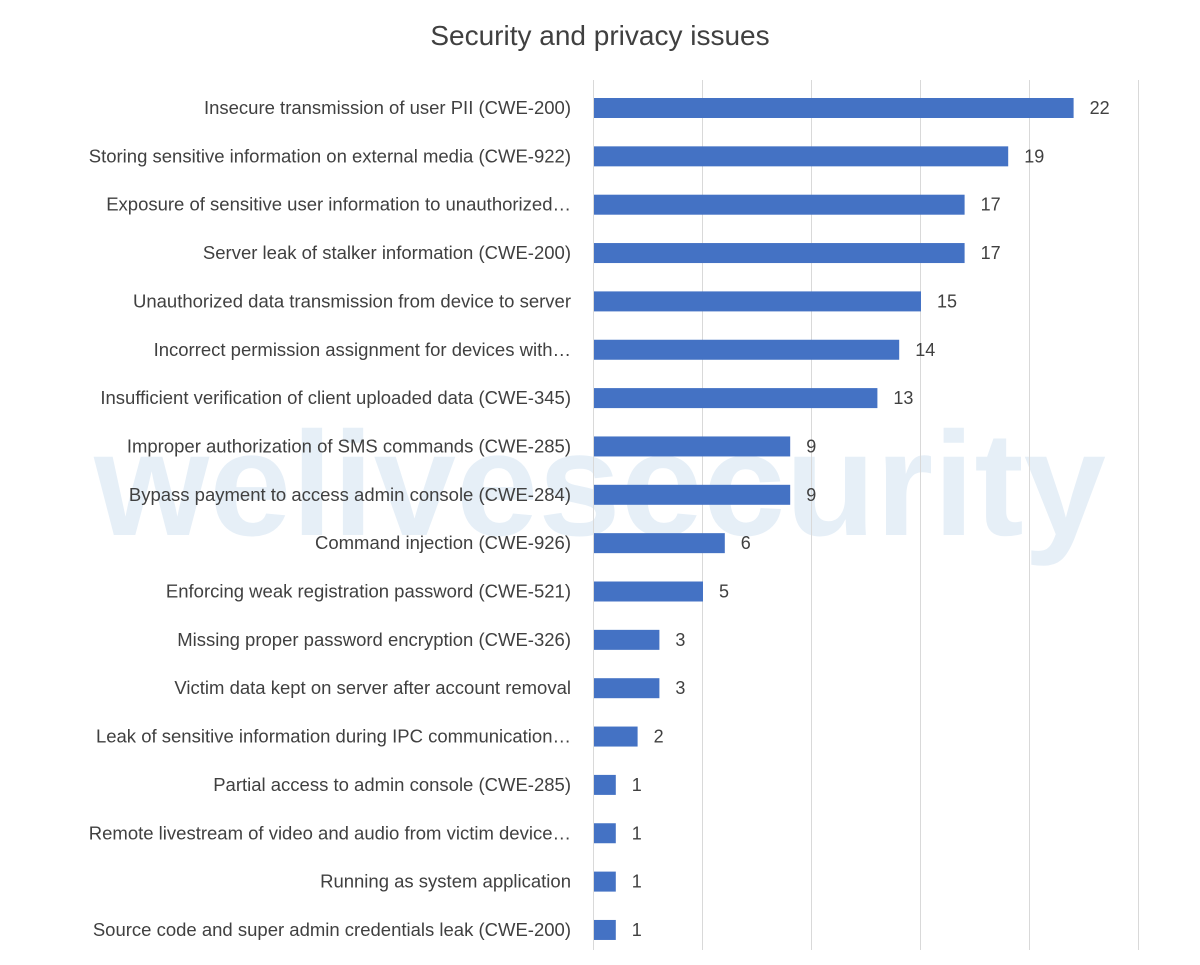 The width and height of the screenshot is (1200, 965). Describe the element at coordinates (599, 35) in the screenshot. I see `chart-title: Security and privacy issues` at that location.